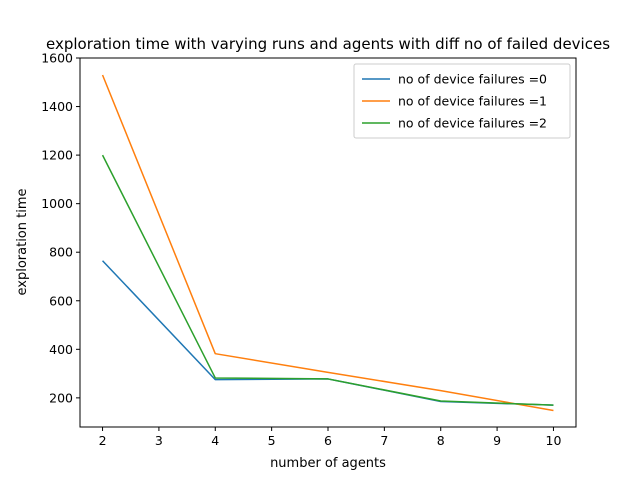 The image size is (640, 480). I want to click on y-tick-label: 200, so click(61, 397).